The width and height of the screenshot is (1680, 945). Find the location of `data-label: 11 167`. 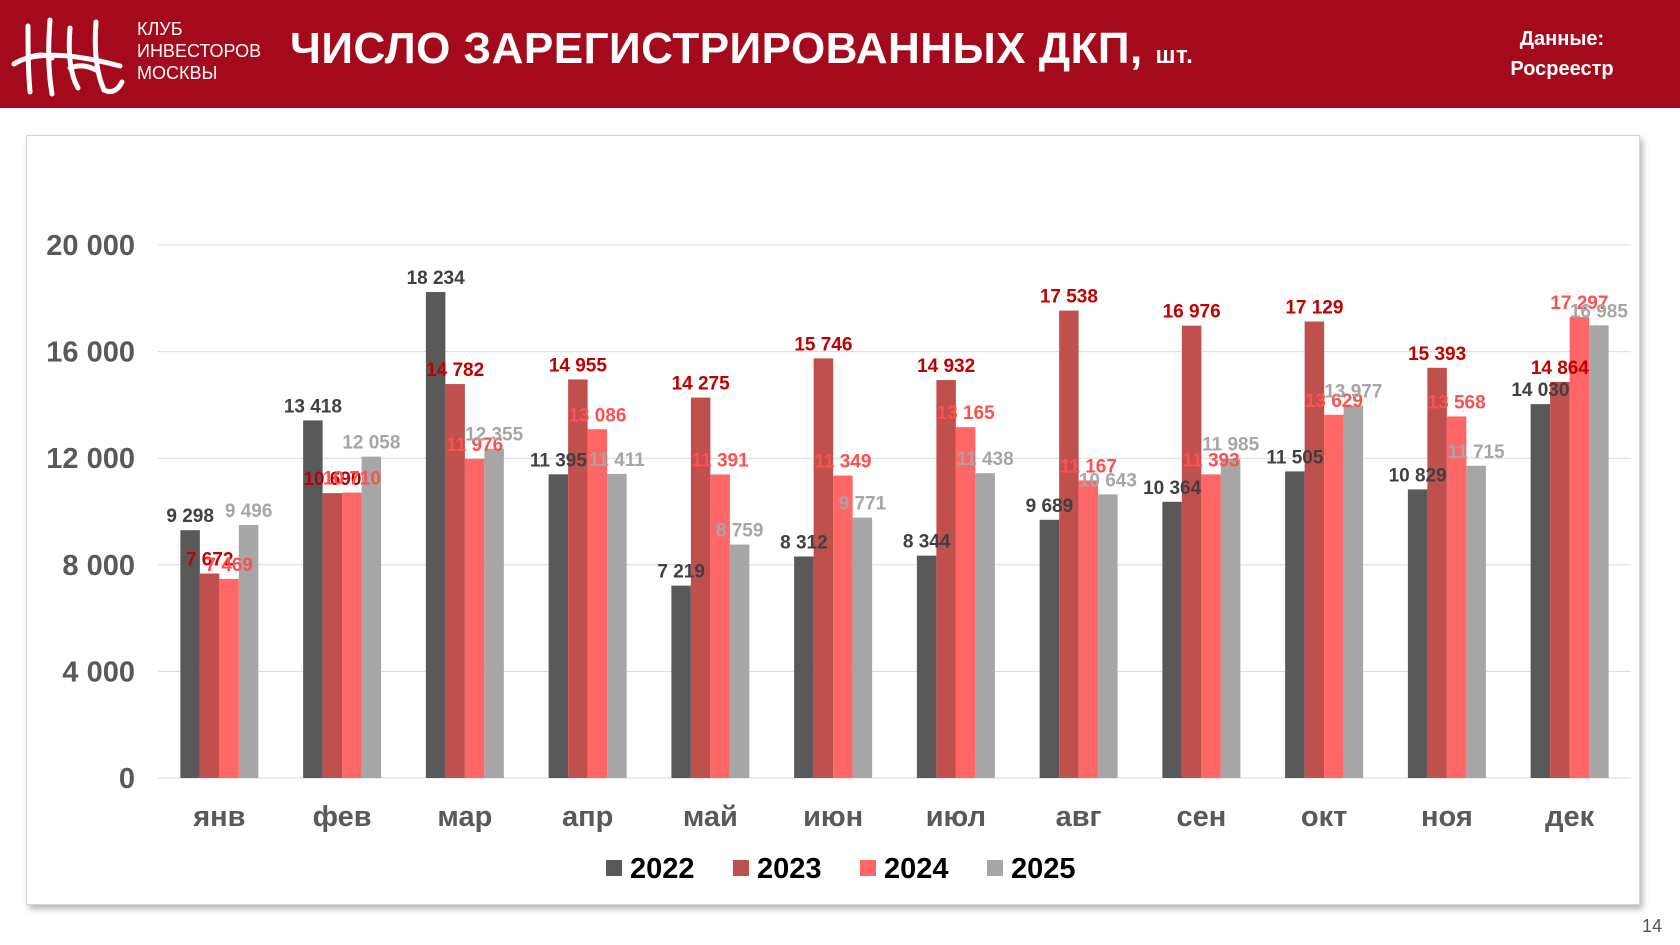

data-label: 11 167 is located at coordinates (1088, 466).